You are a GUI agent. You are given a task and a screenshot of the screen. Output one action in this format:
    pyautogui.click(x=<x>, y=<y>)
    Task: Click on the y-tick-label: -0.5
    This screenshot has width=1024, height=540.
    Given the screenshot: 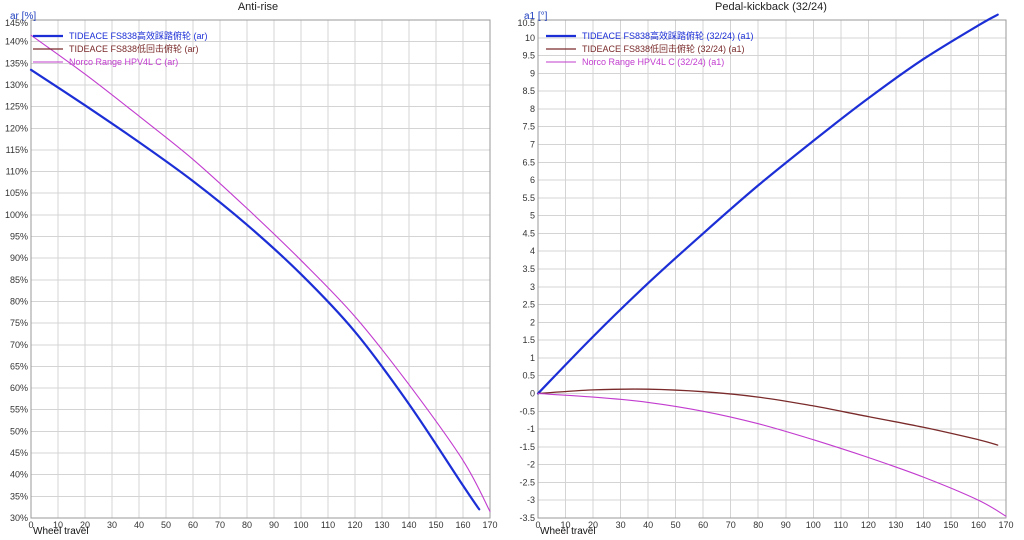 What is the action you would take?
    pyautogui.click(x=527, y=411)
    